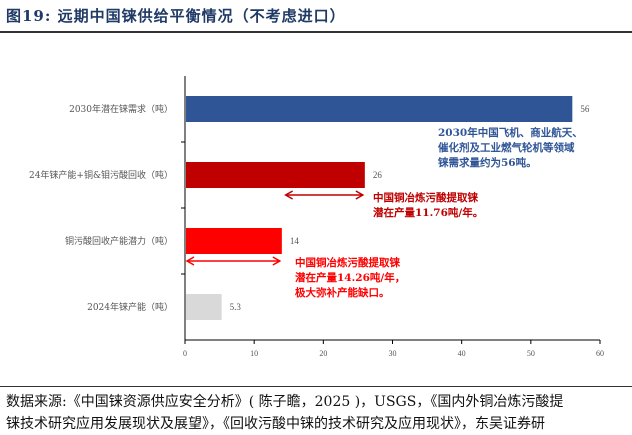 This screenshot has width=632, height=435. I want to click on x-tick-label: 40, so click(462, 353).